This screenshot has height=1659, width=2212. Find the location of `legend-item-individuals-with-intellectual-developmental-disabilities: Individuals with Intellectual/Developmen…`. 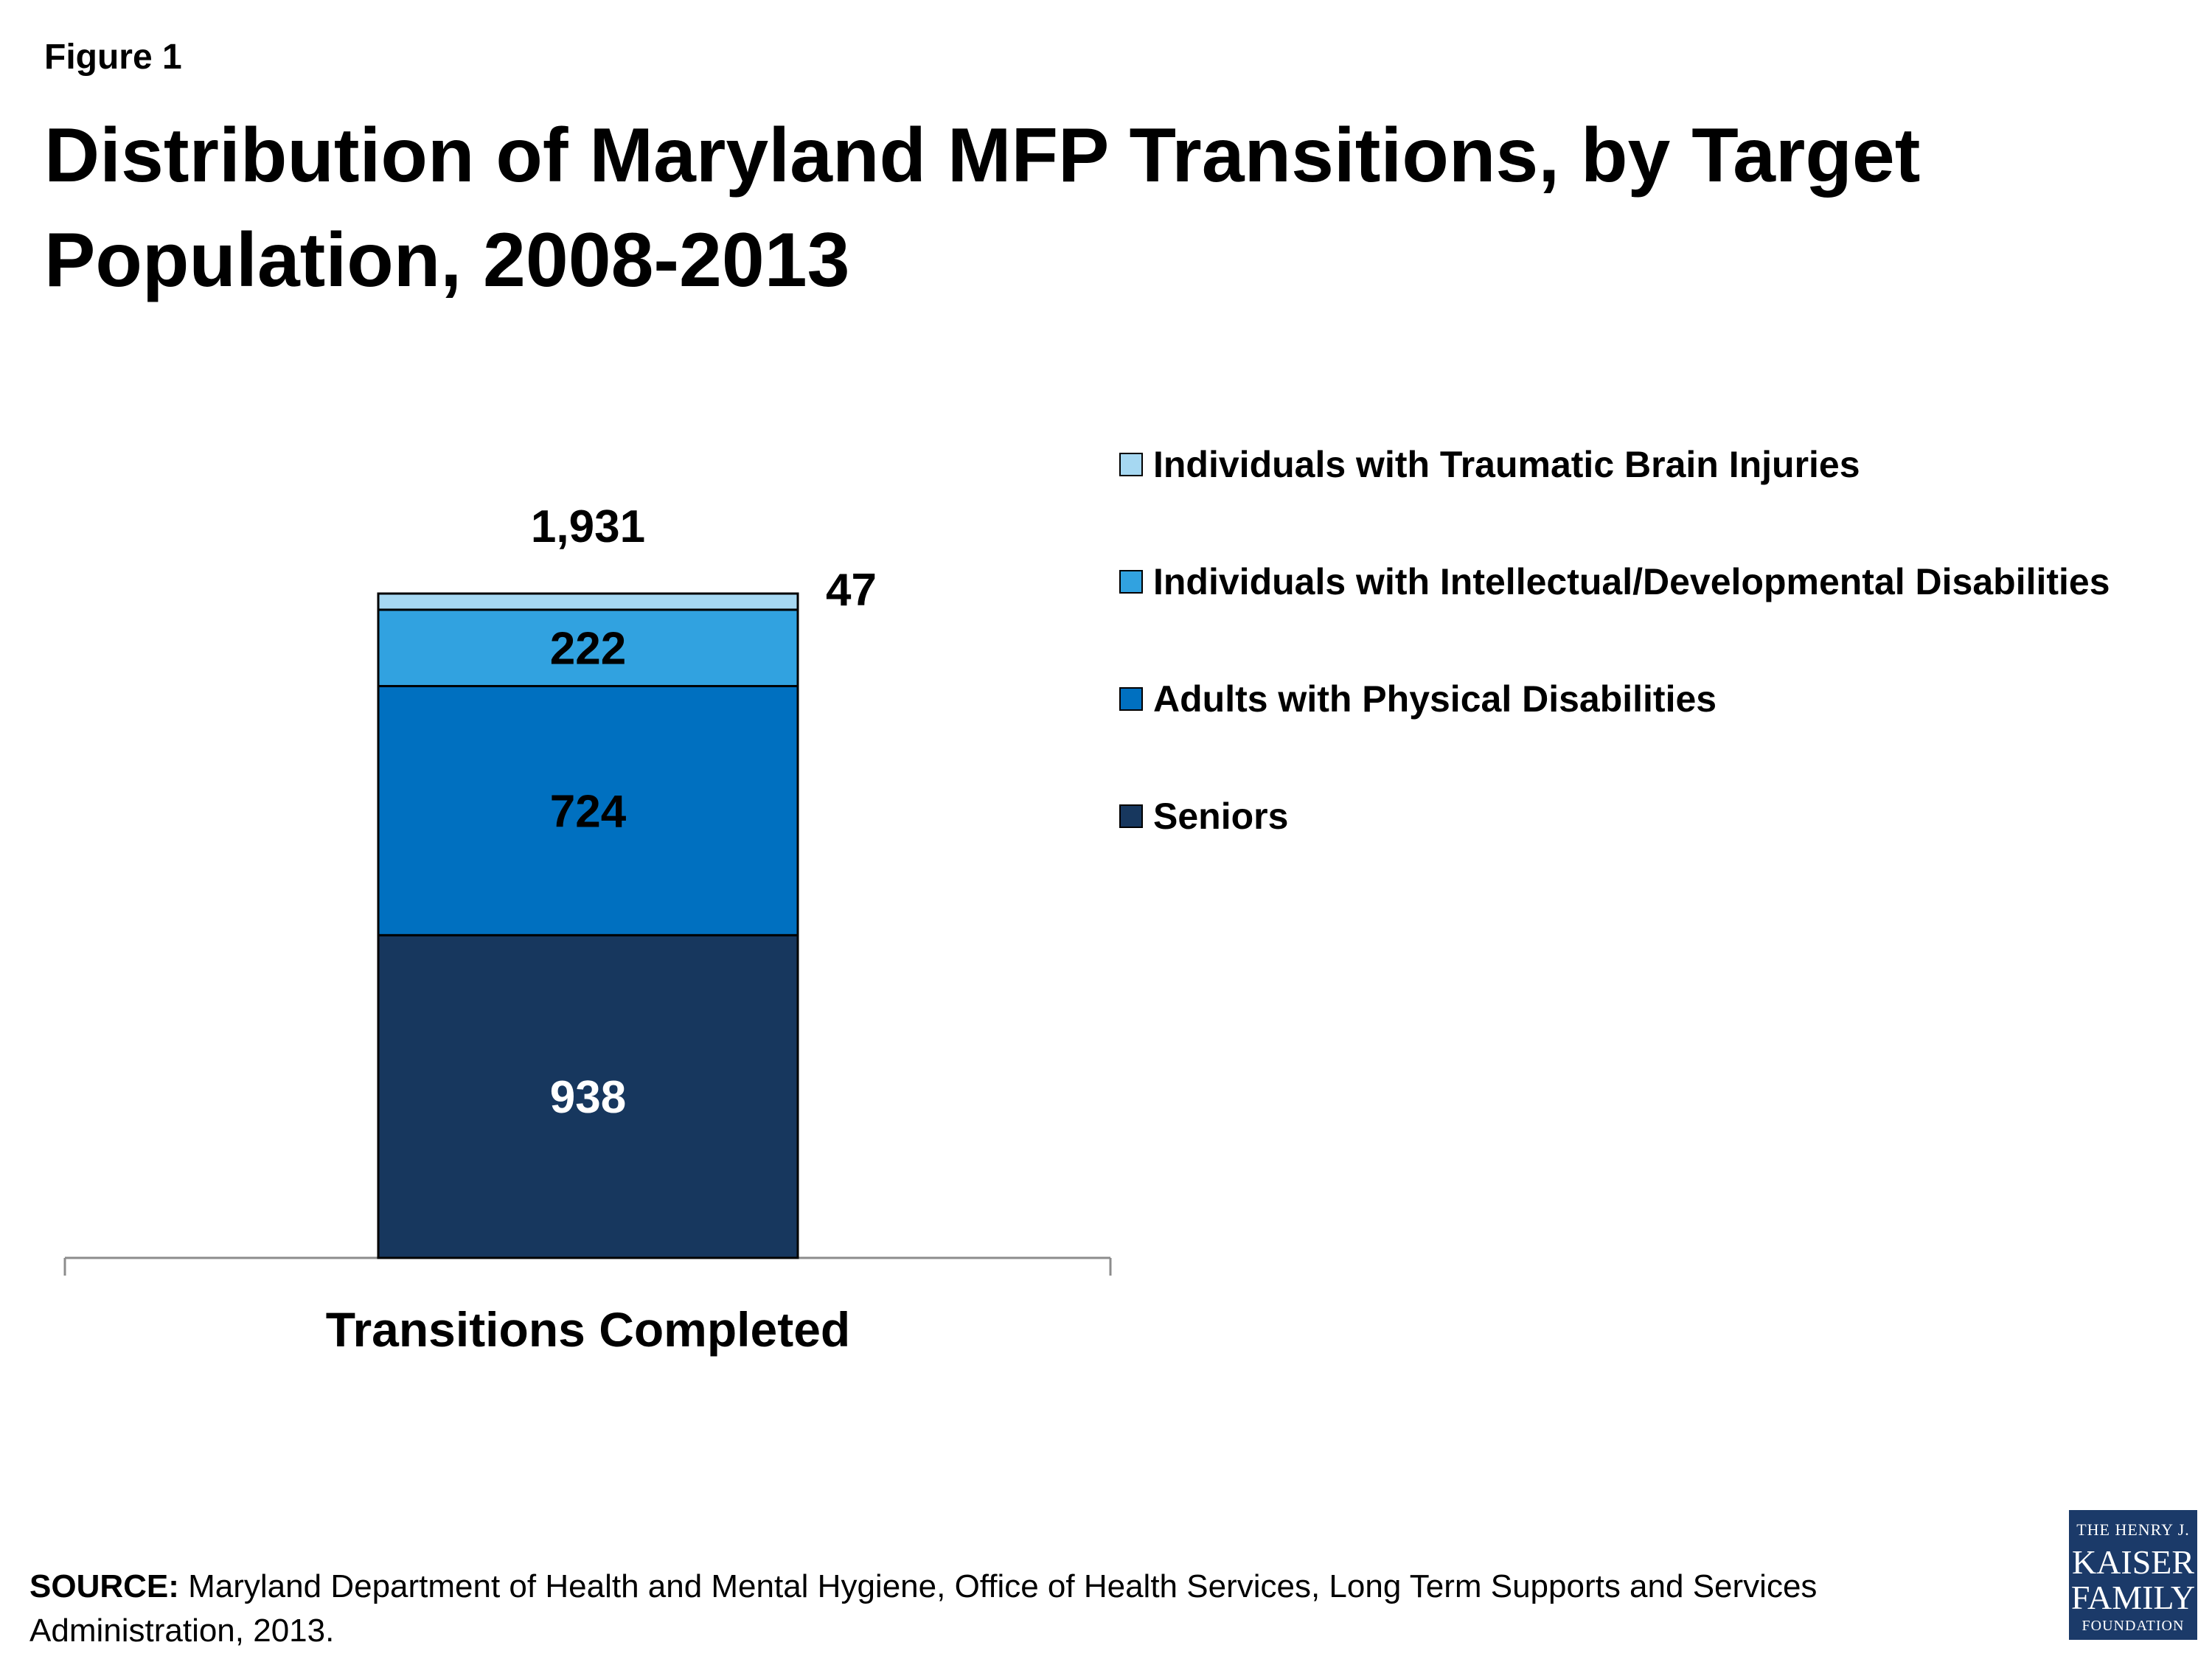

legend-item-individuals-with-intellectual-developmental-disabilities: Individuals with Intellectual/Developmen… is located at coordinates (1614, 582).